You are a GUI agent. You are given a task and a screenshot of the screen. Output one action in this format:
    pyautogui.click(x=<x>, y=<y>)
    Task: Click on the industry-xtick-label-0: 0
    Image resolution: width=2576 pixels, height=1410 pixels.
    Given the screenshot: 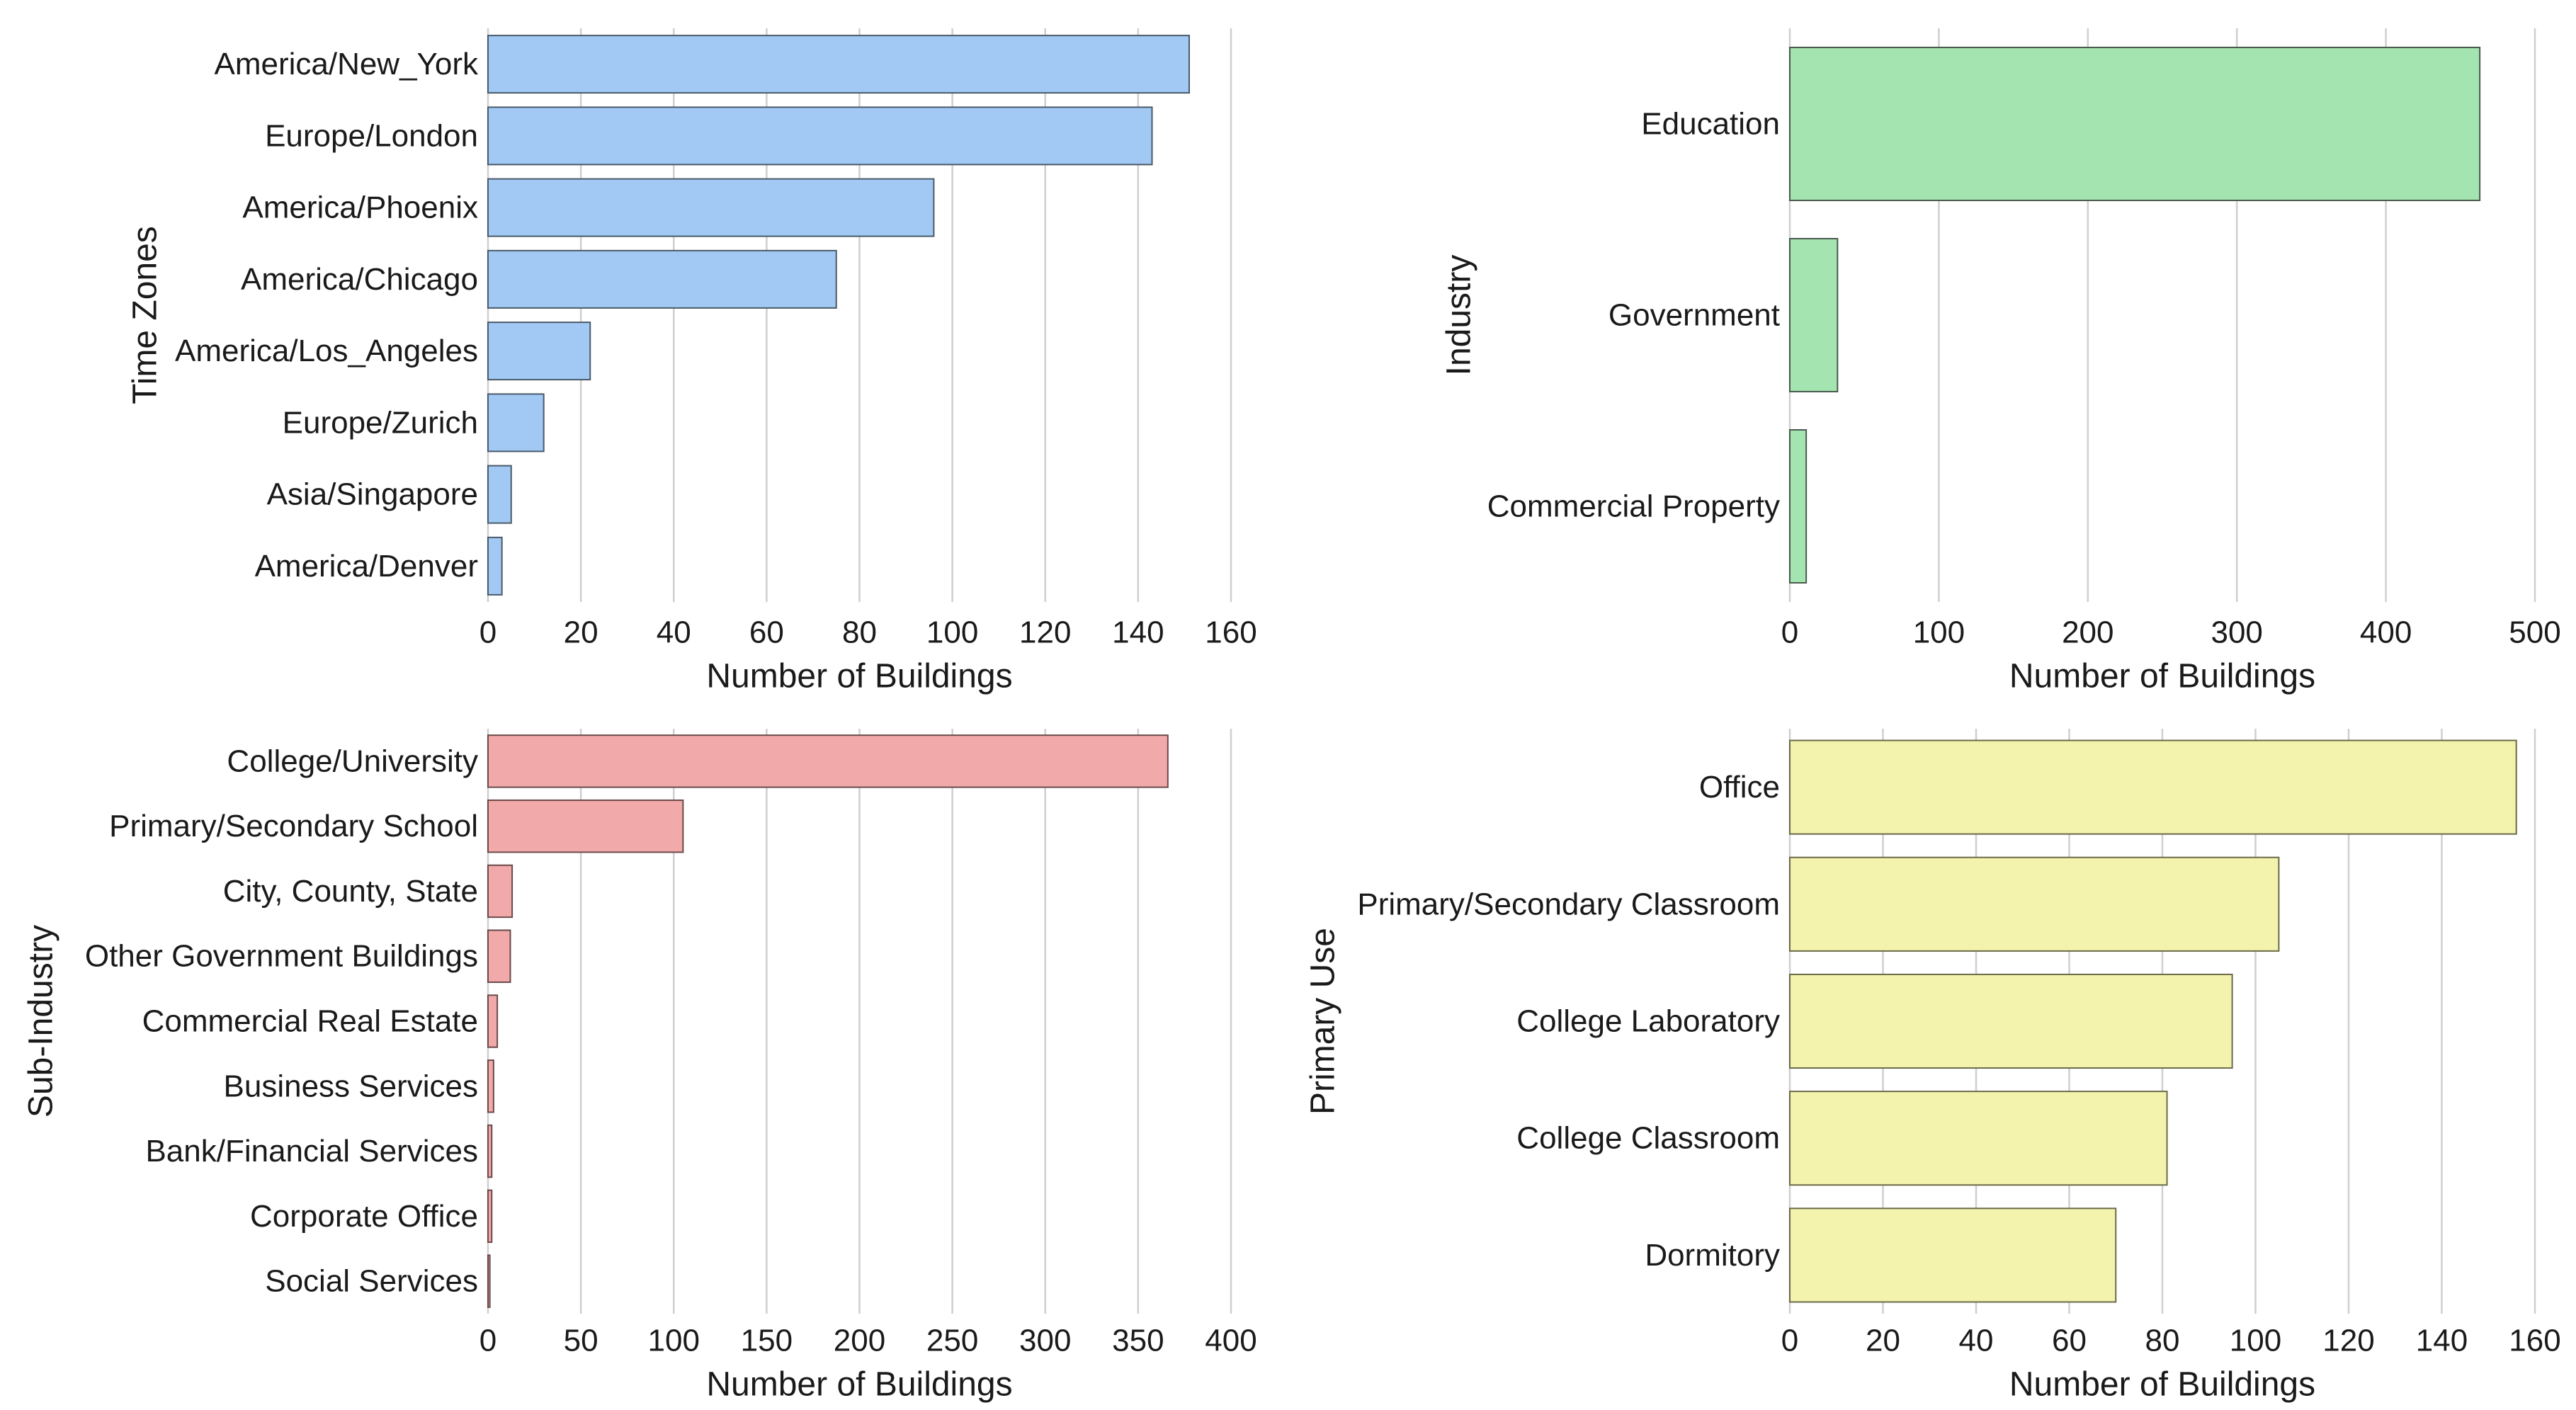 What is the action you would take?
    pyautogui.click(x=1790, y=632)
    